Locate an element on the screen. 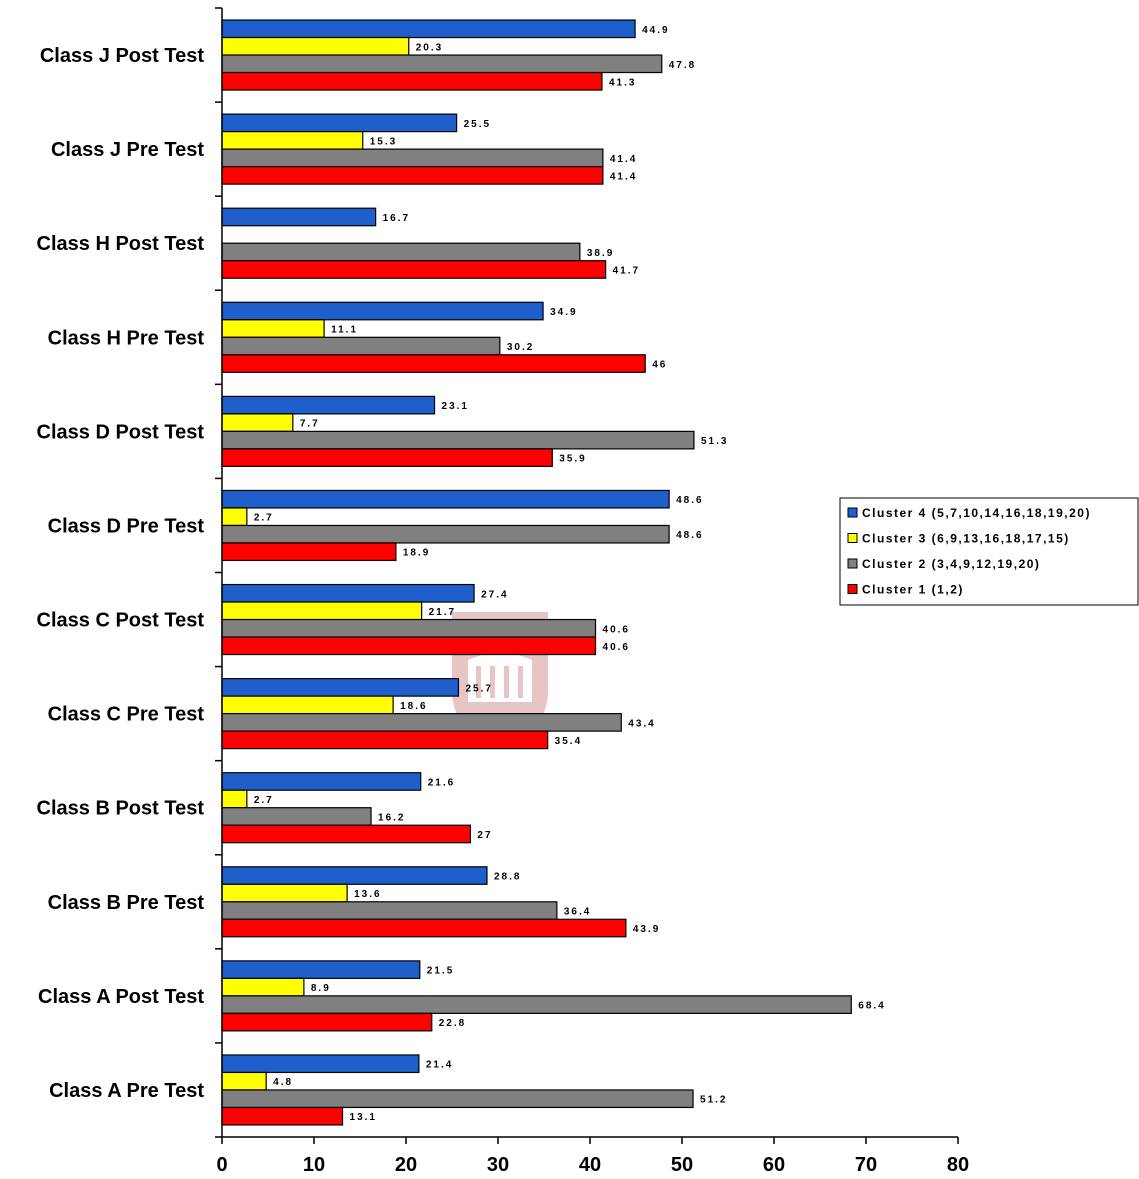 Image resolution: width=1139 pixels, height=1179 pixels. category-label: Class J Pre Test is located at coordinates (127, 150).